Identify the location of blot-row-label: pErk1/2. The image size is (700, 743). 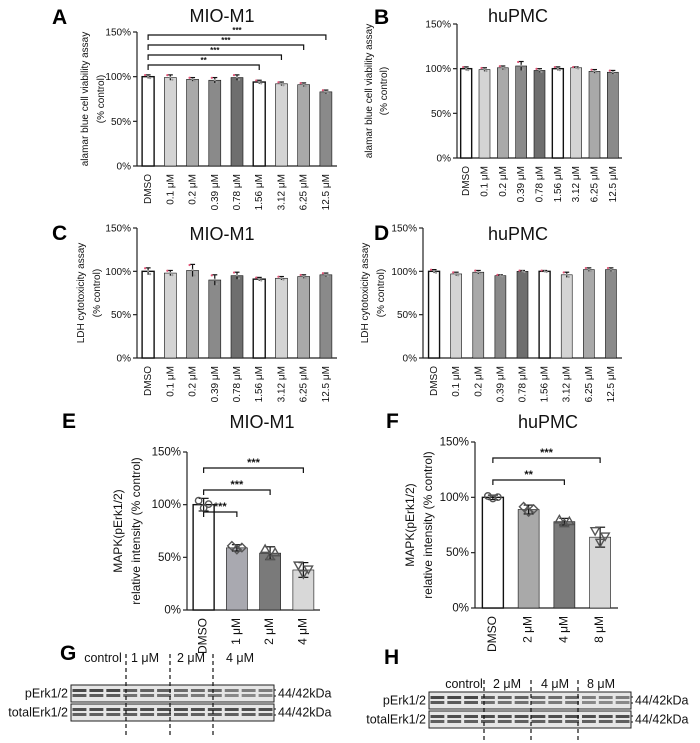
(404, 701).